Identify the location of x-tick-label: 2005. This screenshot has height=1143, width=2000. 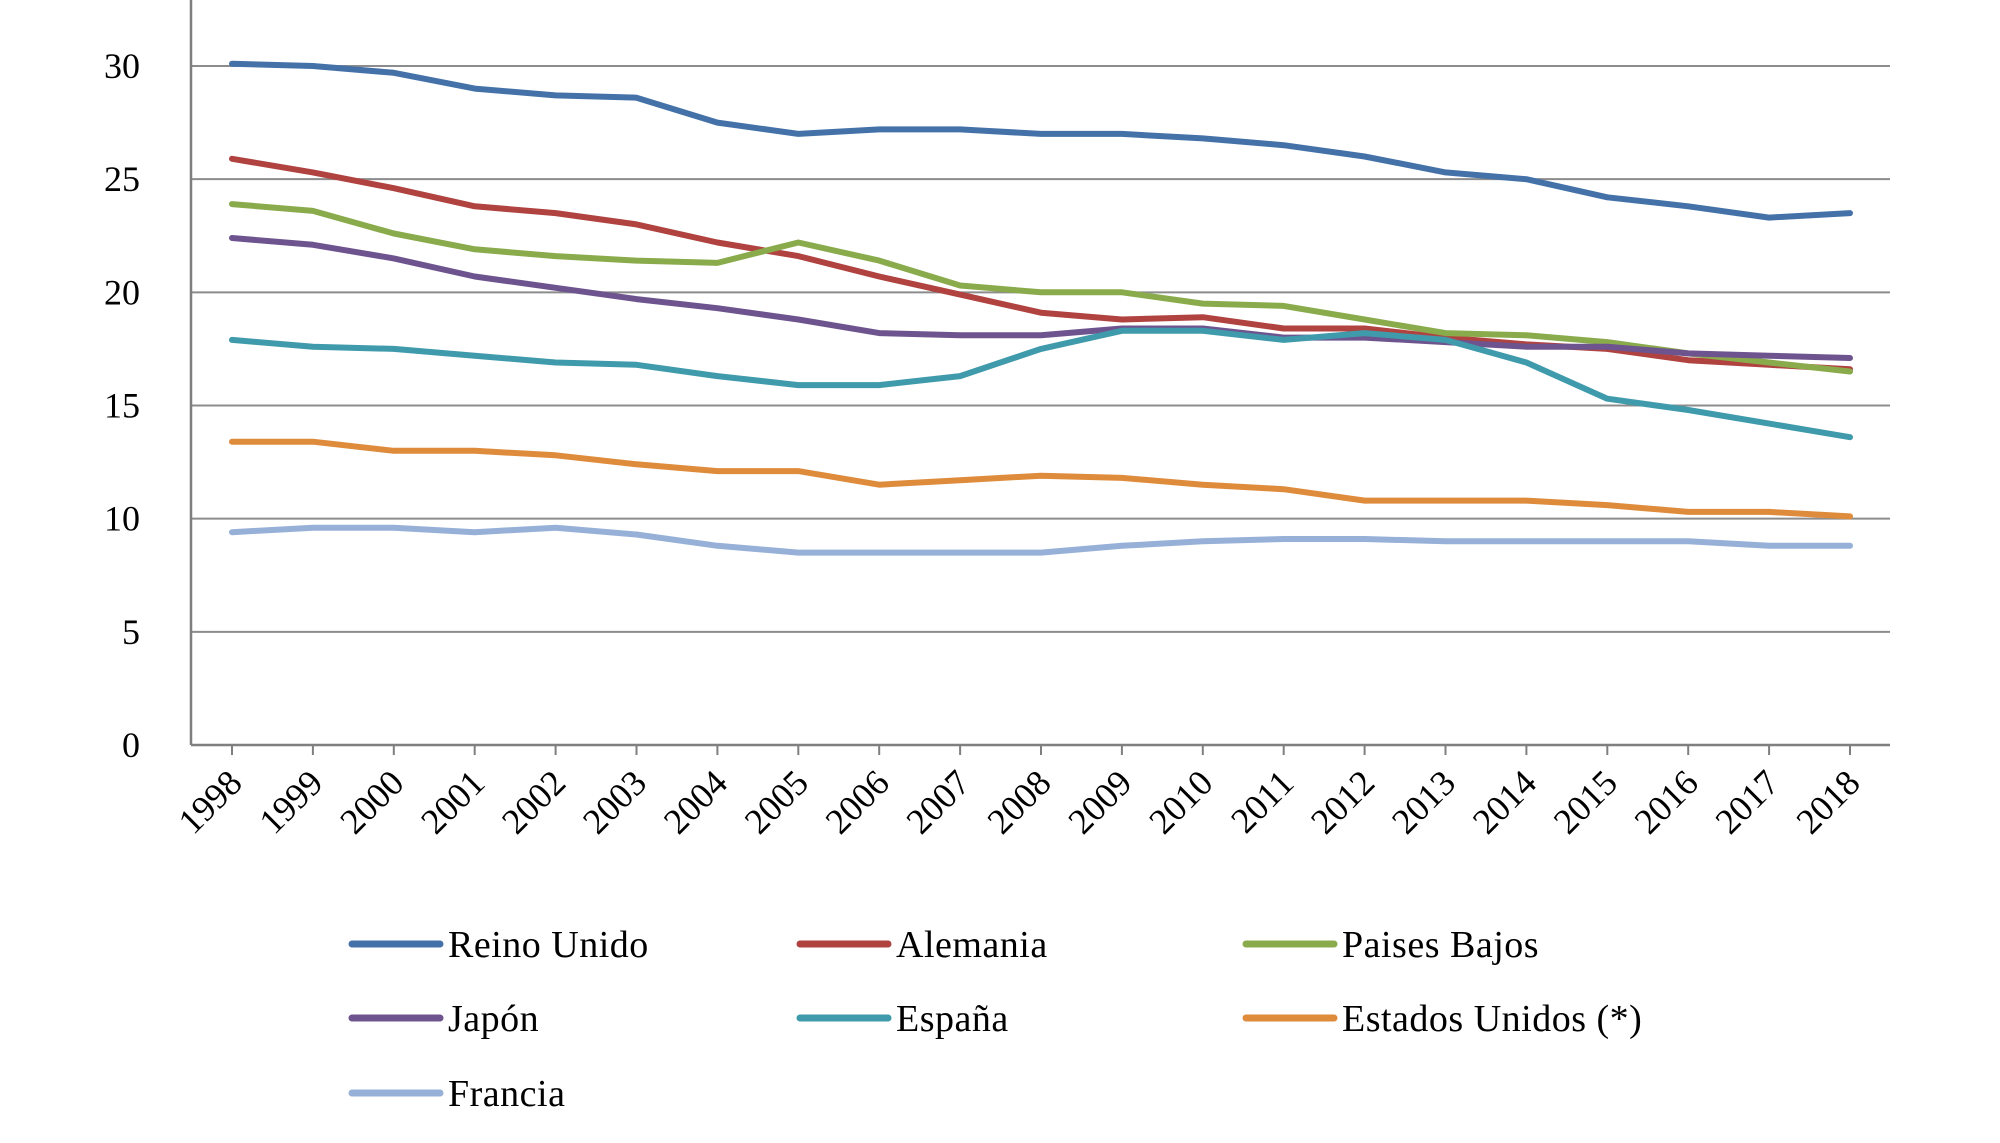
(776, 801).